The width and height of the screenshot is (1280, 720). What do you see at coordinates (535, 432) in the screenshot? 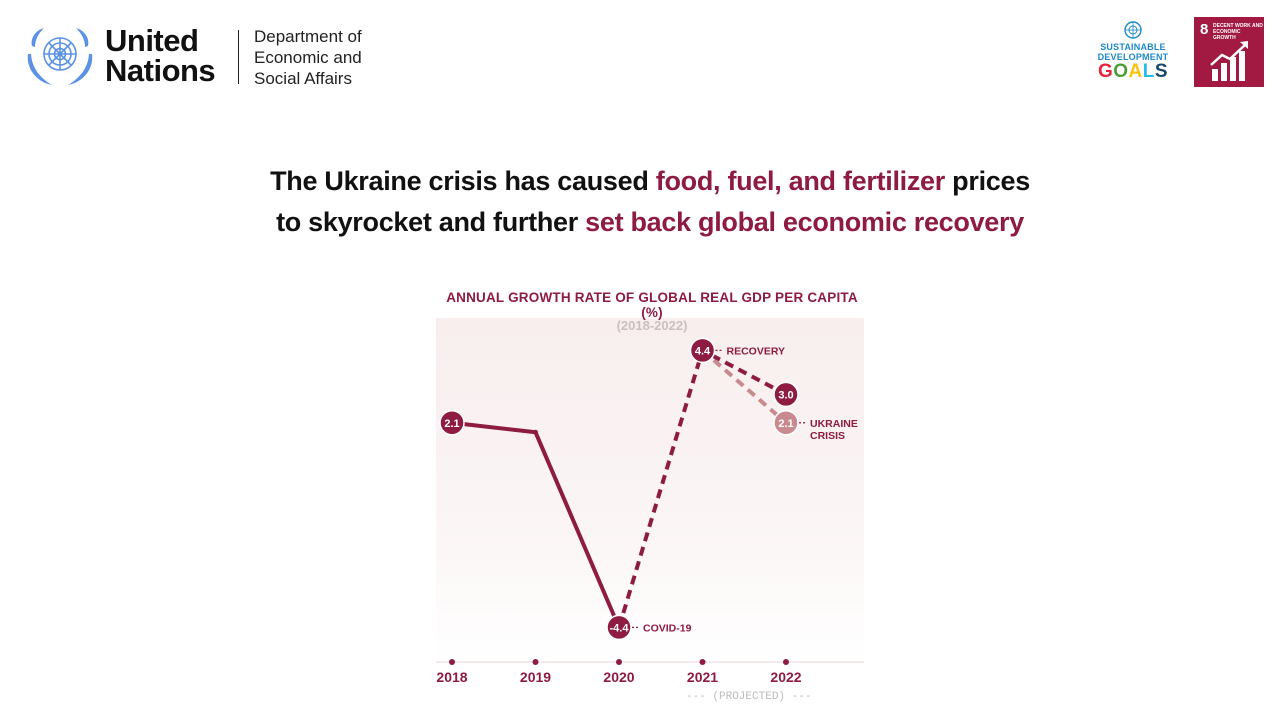
I see `data-point-2019` at bounding box center [535, 432].